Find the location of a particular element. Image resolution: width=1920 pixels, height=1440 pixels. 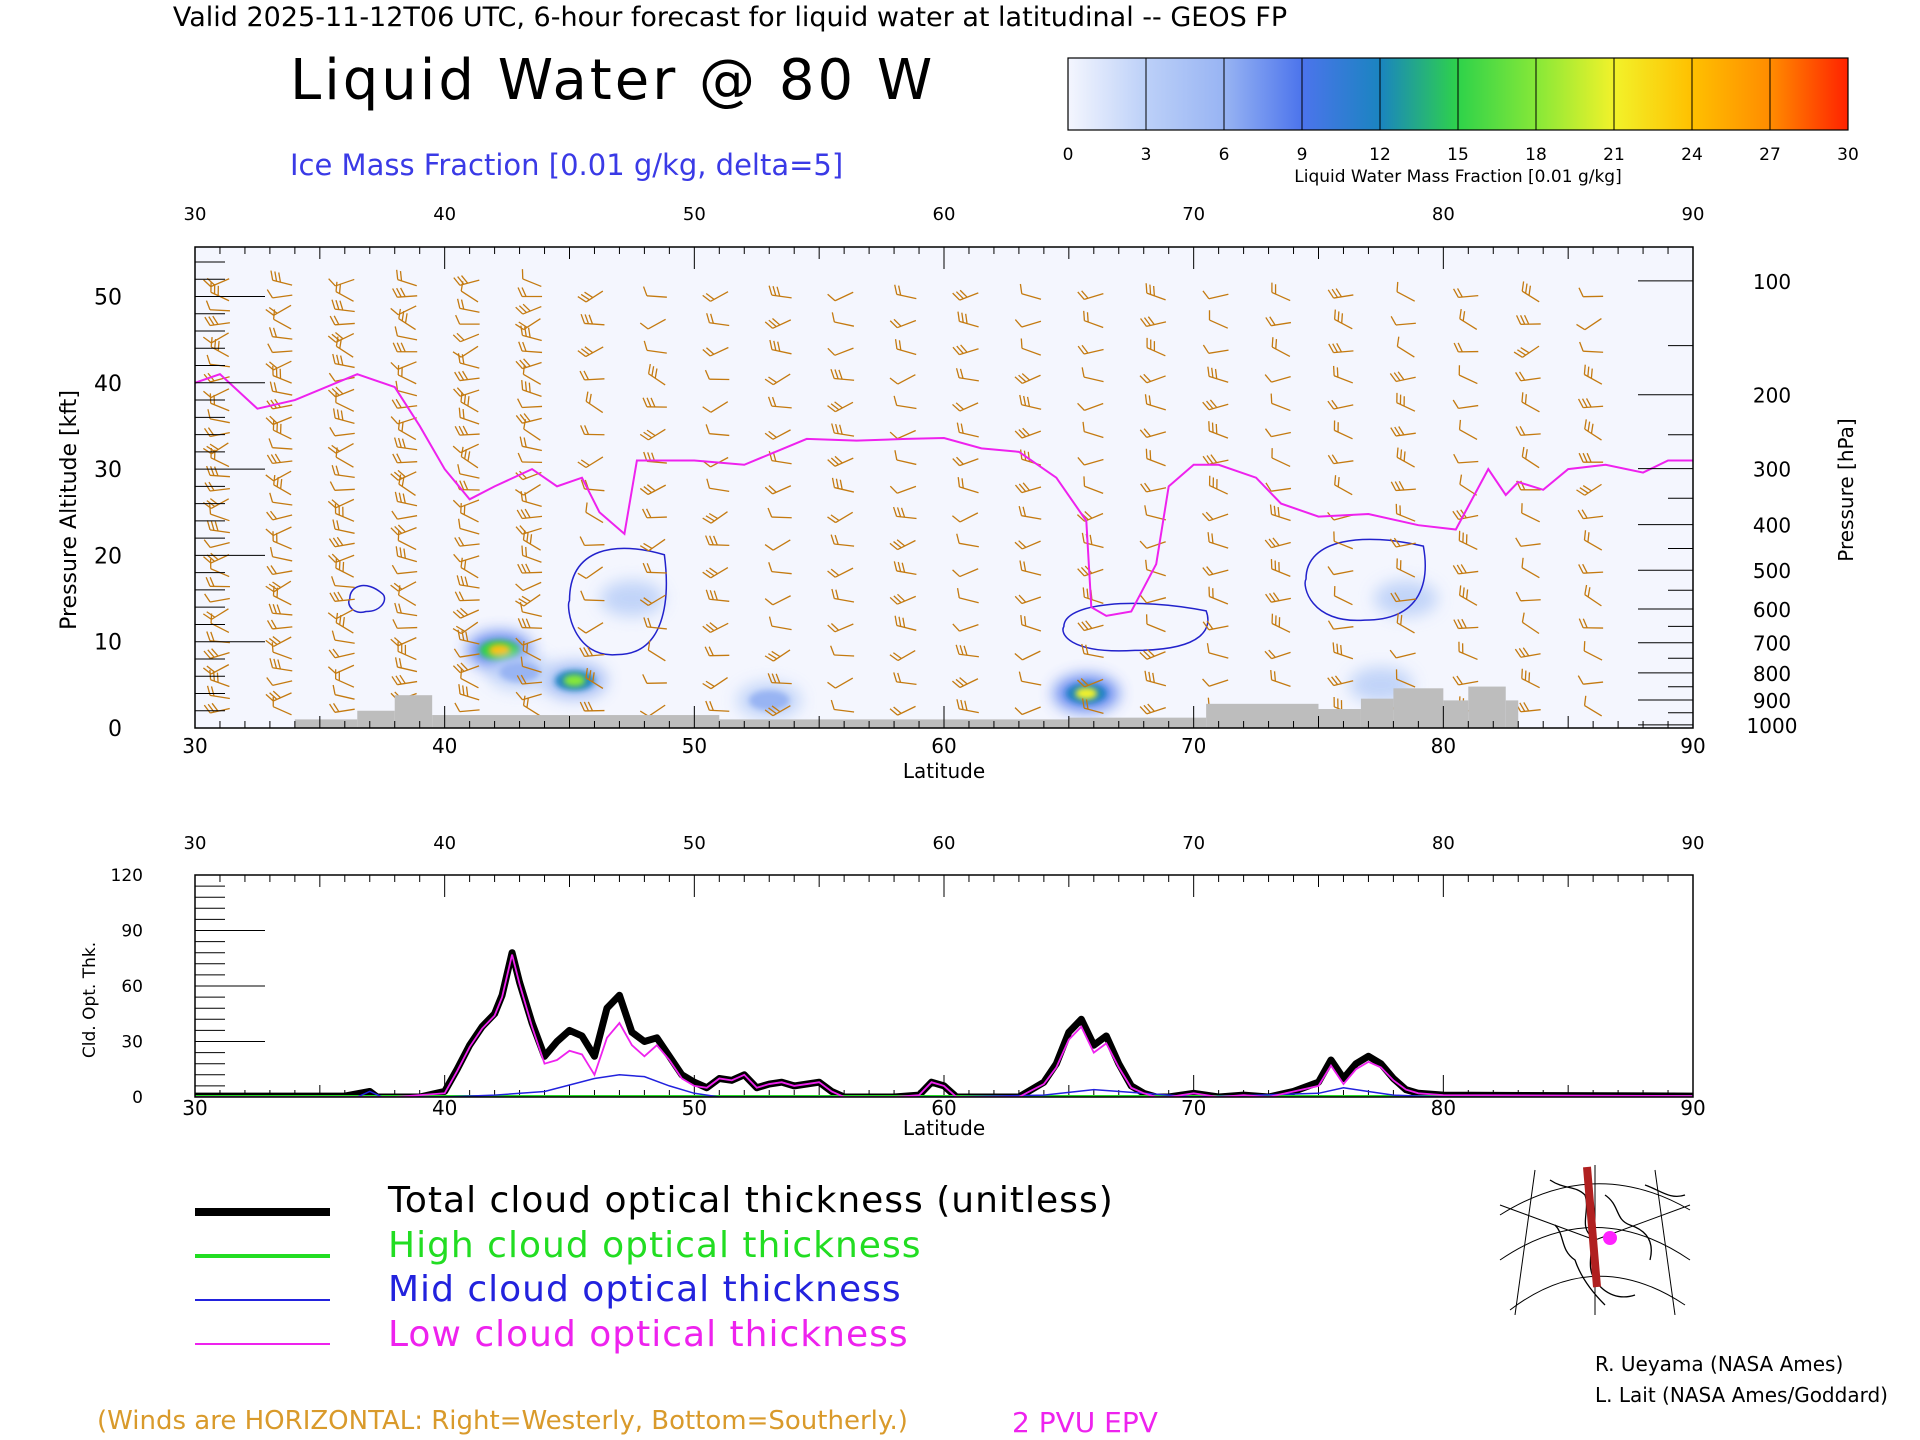

right-tick-label: 600 is located at coordinates (1772, 610).